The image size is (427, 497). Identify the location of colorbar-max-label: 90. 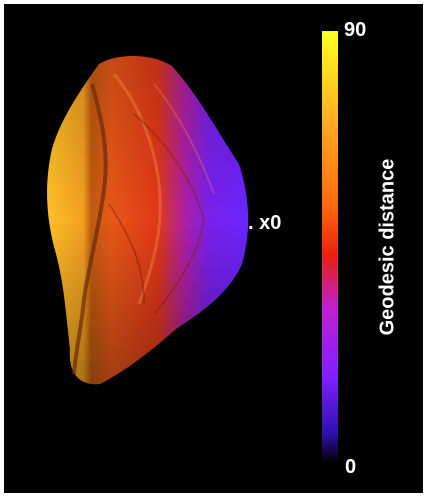
(355, 30).